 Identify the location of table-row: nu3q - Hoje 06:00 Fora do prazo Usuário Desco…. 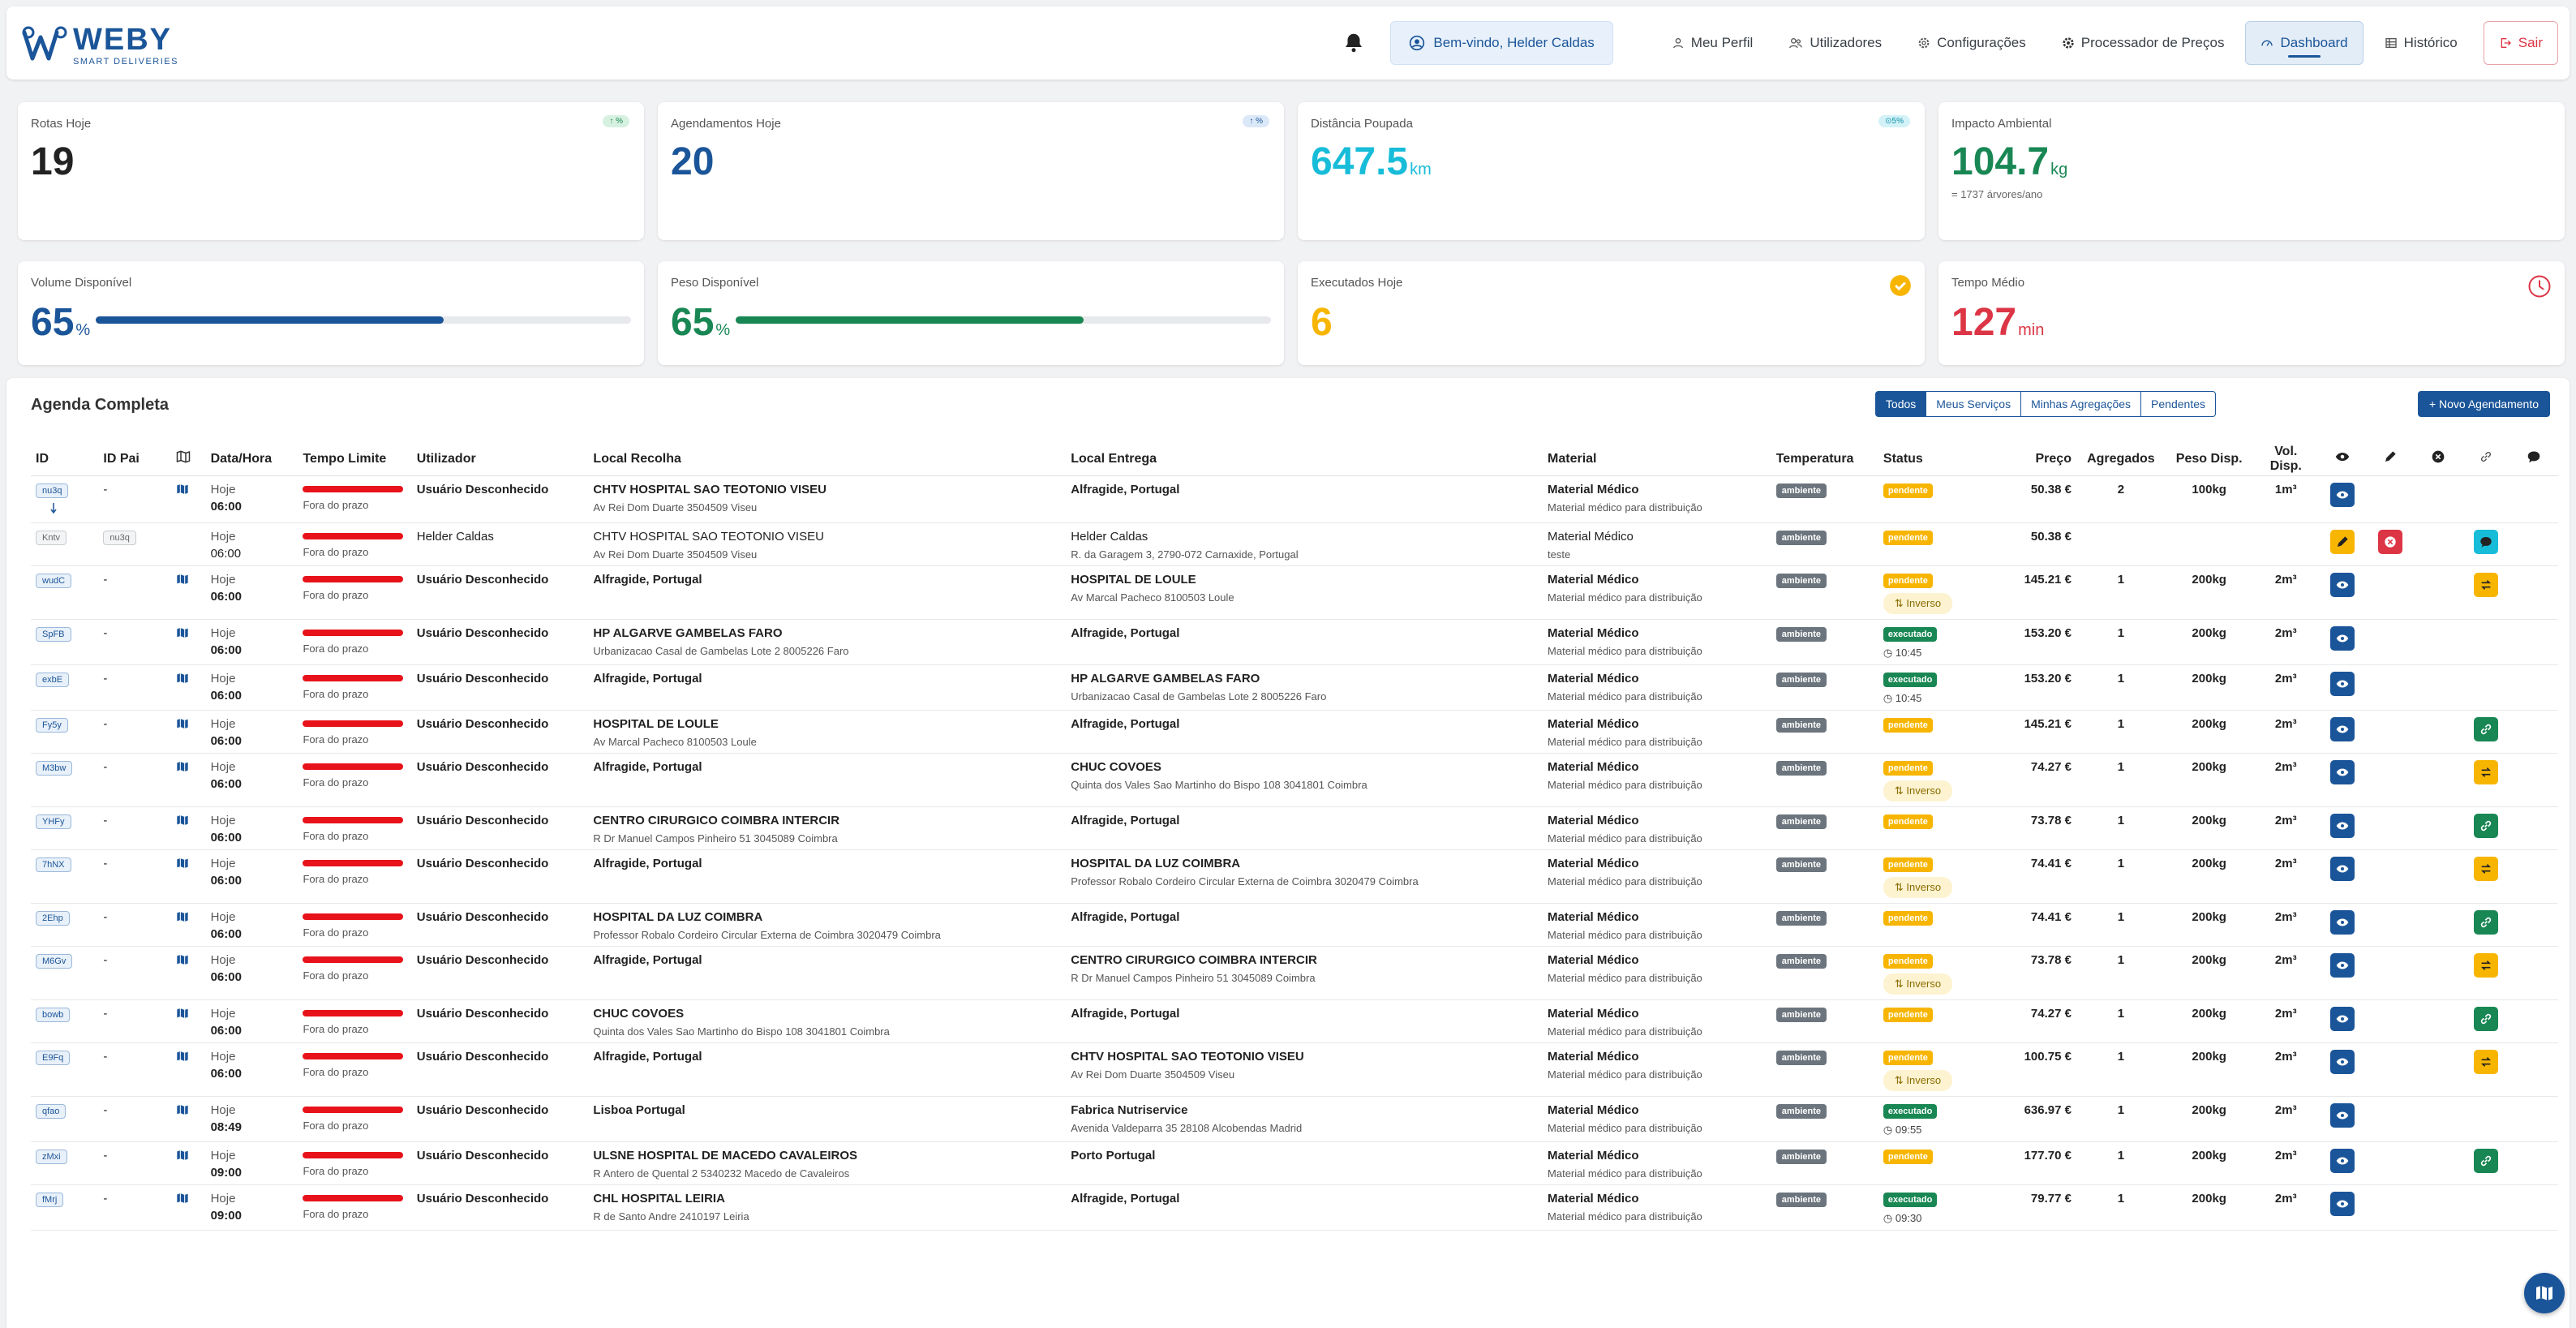
(1294, 499).